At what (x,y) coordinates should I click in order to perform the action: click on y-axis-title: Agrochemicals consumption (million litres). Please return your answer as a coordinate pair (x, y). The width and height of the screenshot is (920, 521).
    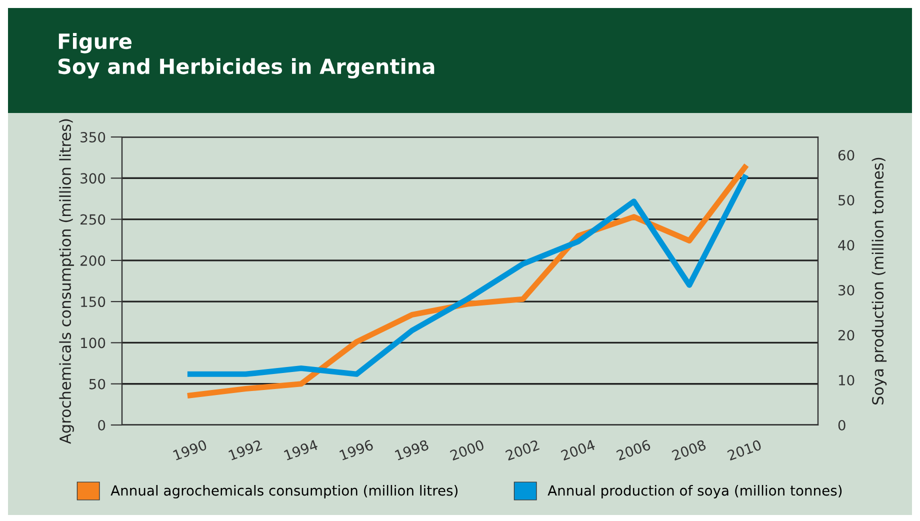
    Looking at the image, I should click on (66, 281).